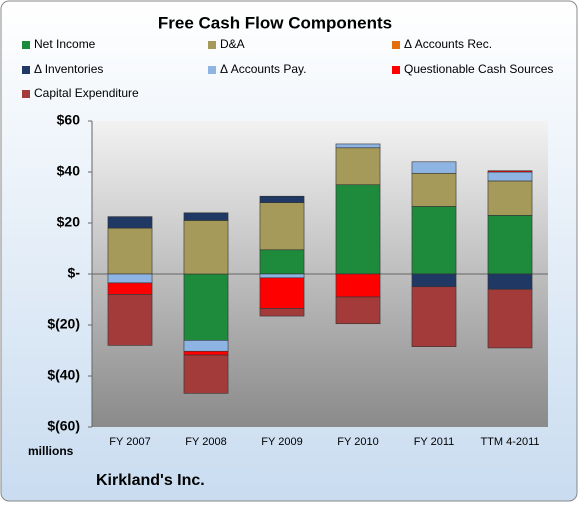 The width and height of the screenshot is (578, 507). What do you see at coordinates (150, 480) in the screenshot?
I see `footer: Kirkland's Inc.` at bounding box center [150, 480].